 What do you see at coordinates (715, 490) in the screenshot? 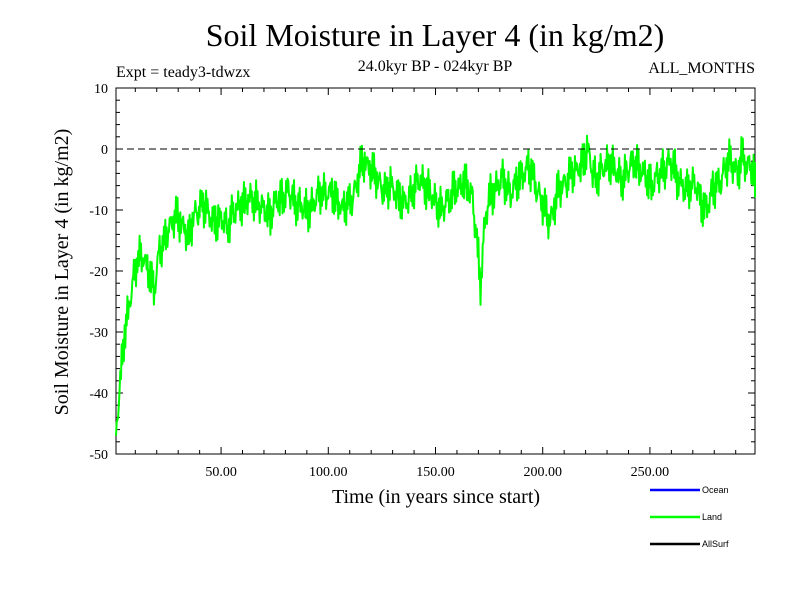
I see `legend-label: Ocean` at bounding box center [715, 490].